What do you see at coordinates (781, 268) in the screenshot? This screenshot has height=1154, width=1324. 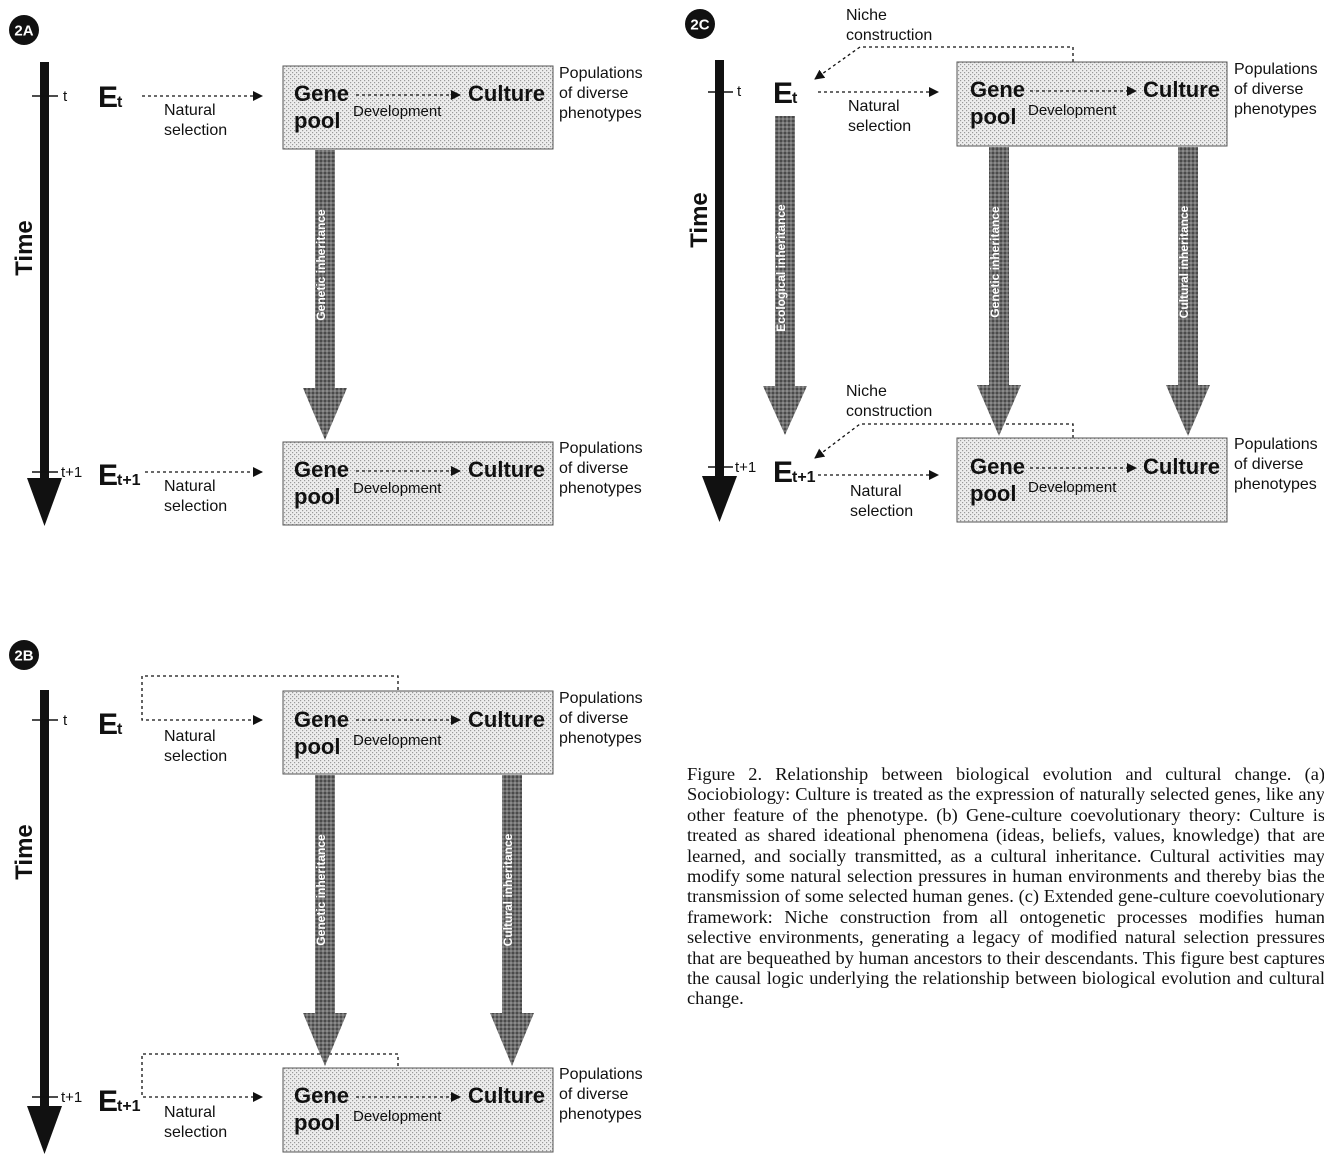 I see `ecological-inheritance-label: Ecological inheritance` at bounding box center [781, 268].